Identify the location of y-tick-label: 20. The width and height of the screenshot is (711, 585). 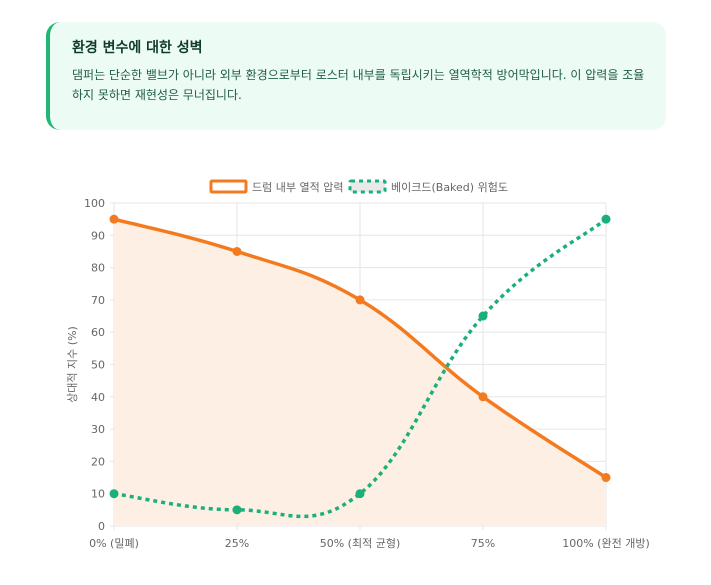
(98, 461).